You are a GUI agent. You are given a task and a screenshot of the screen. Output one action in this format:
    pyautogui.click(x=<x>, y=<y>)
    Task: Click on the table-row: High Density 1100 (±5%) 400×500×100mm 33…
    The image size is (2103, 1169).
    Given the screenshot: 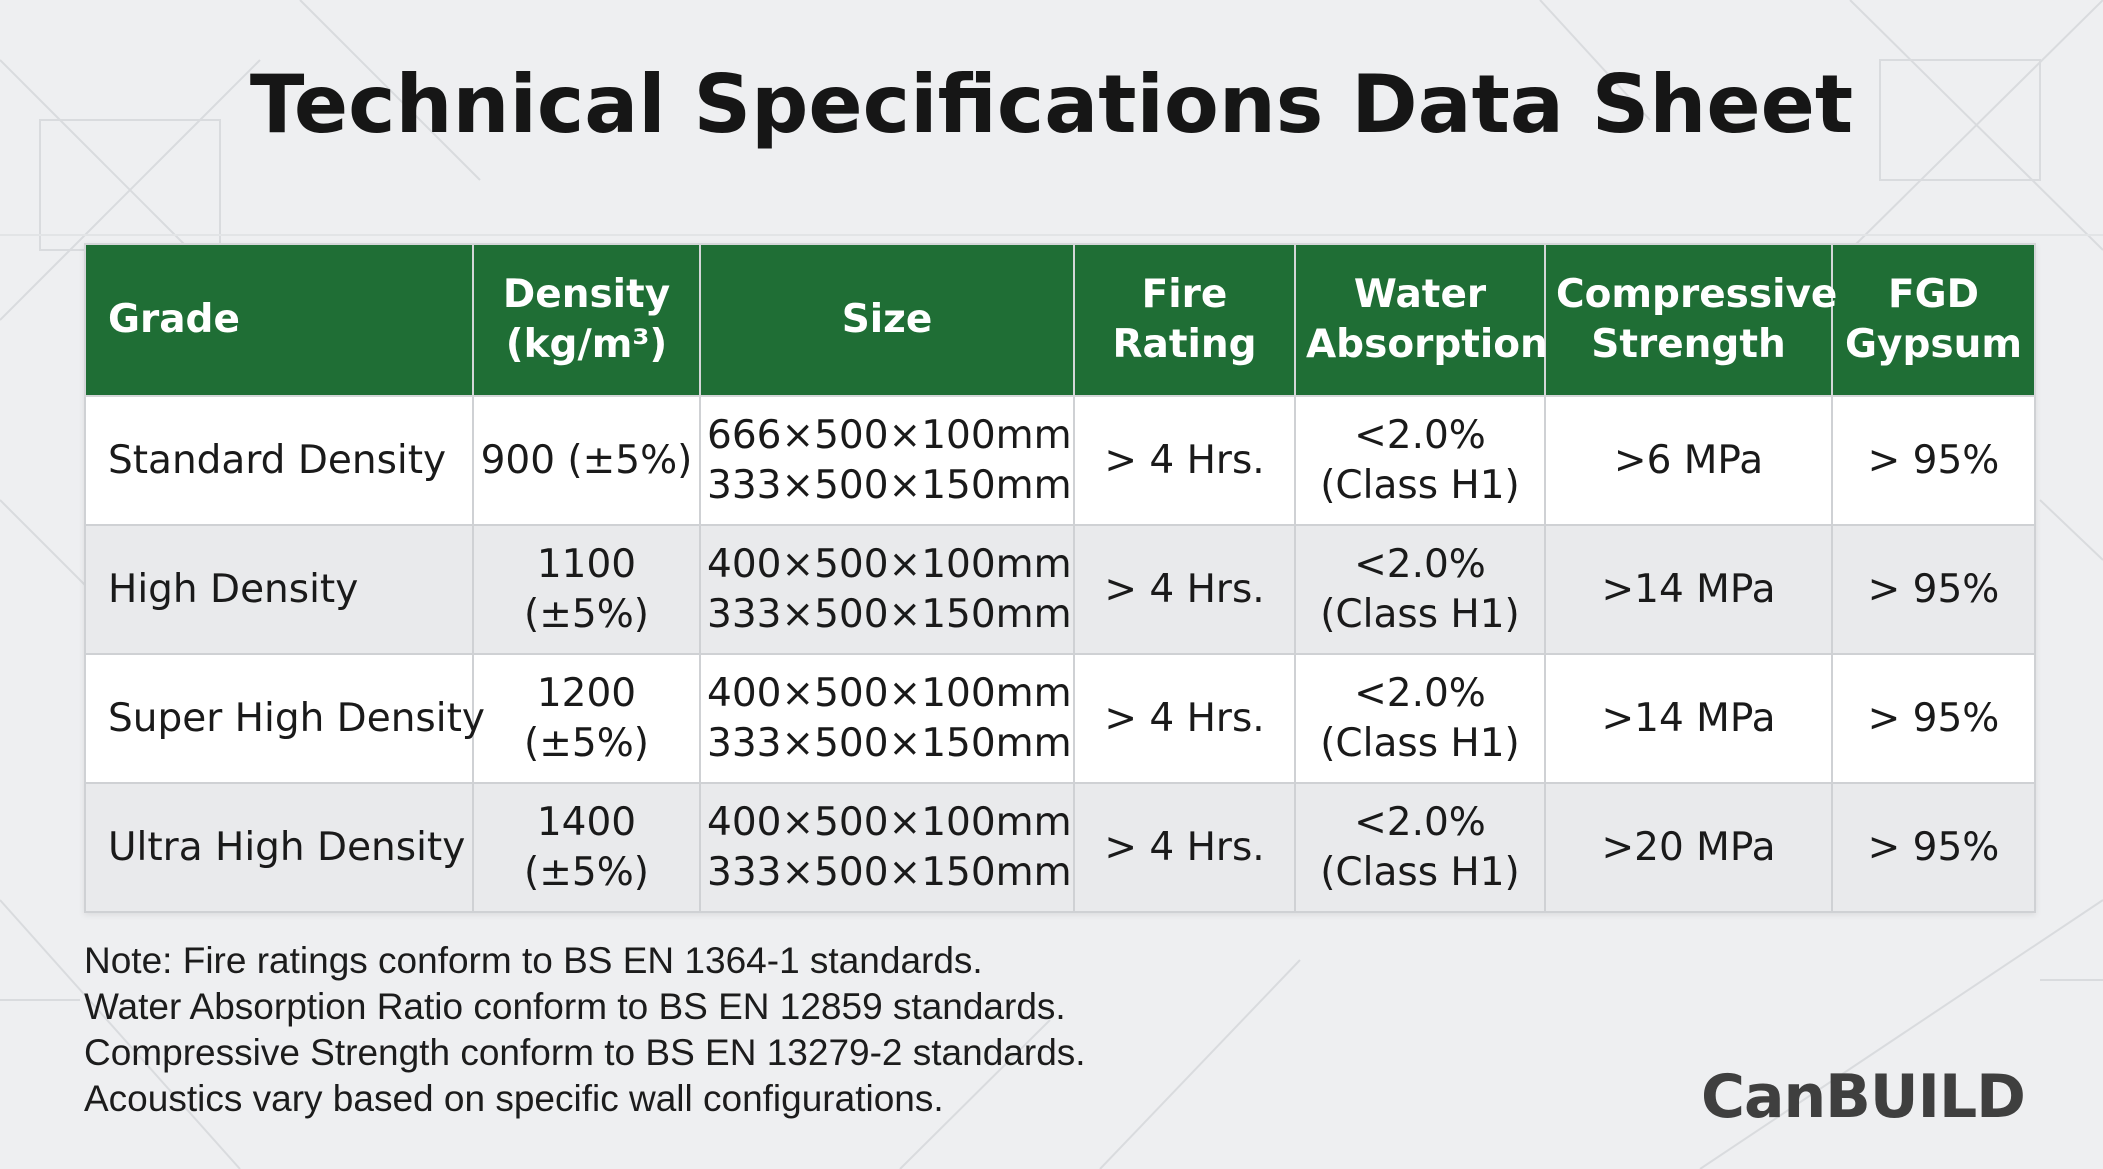 What is the action you would take?
    pyautogui.click(x=1060, y=589)
    